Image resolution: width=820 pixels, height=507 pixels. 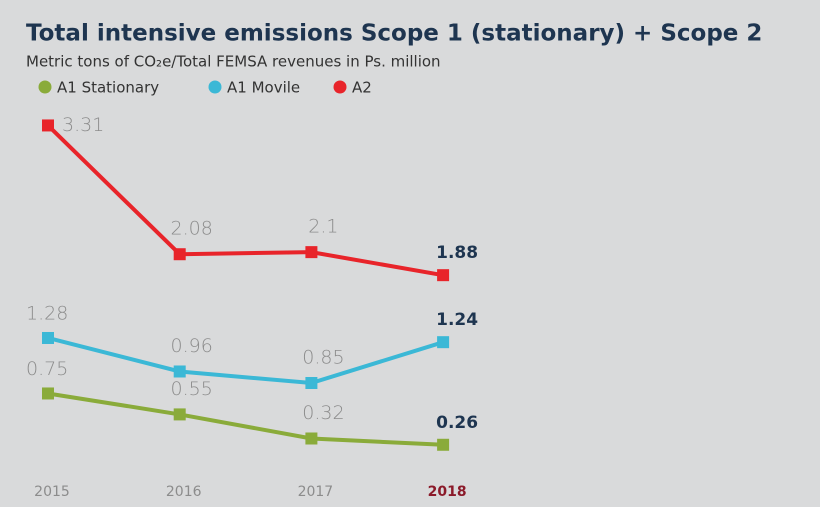 I want to click on data-label: 1.24, so click(x=457, y=320).